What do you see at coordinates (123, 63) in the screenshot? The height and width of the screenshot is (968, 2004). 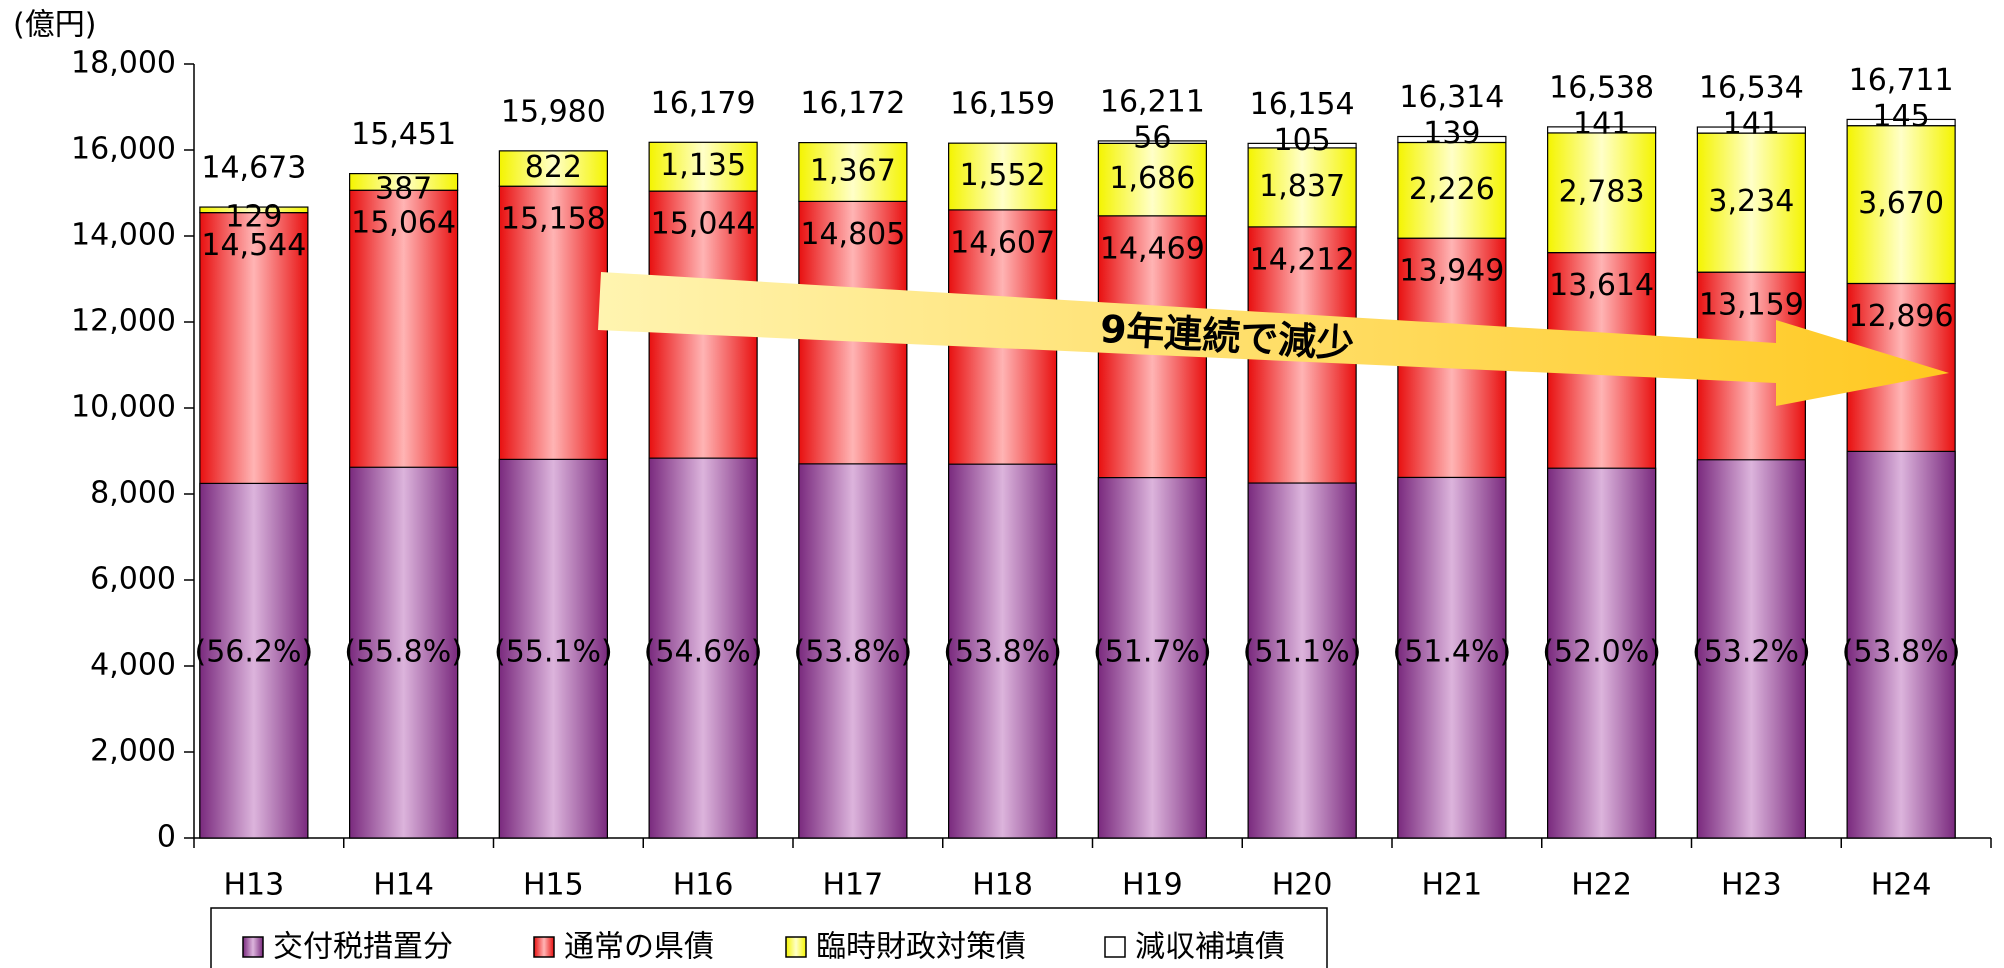 I see `y-tick-label: 18,000` at bounding box center [123, 63].